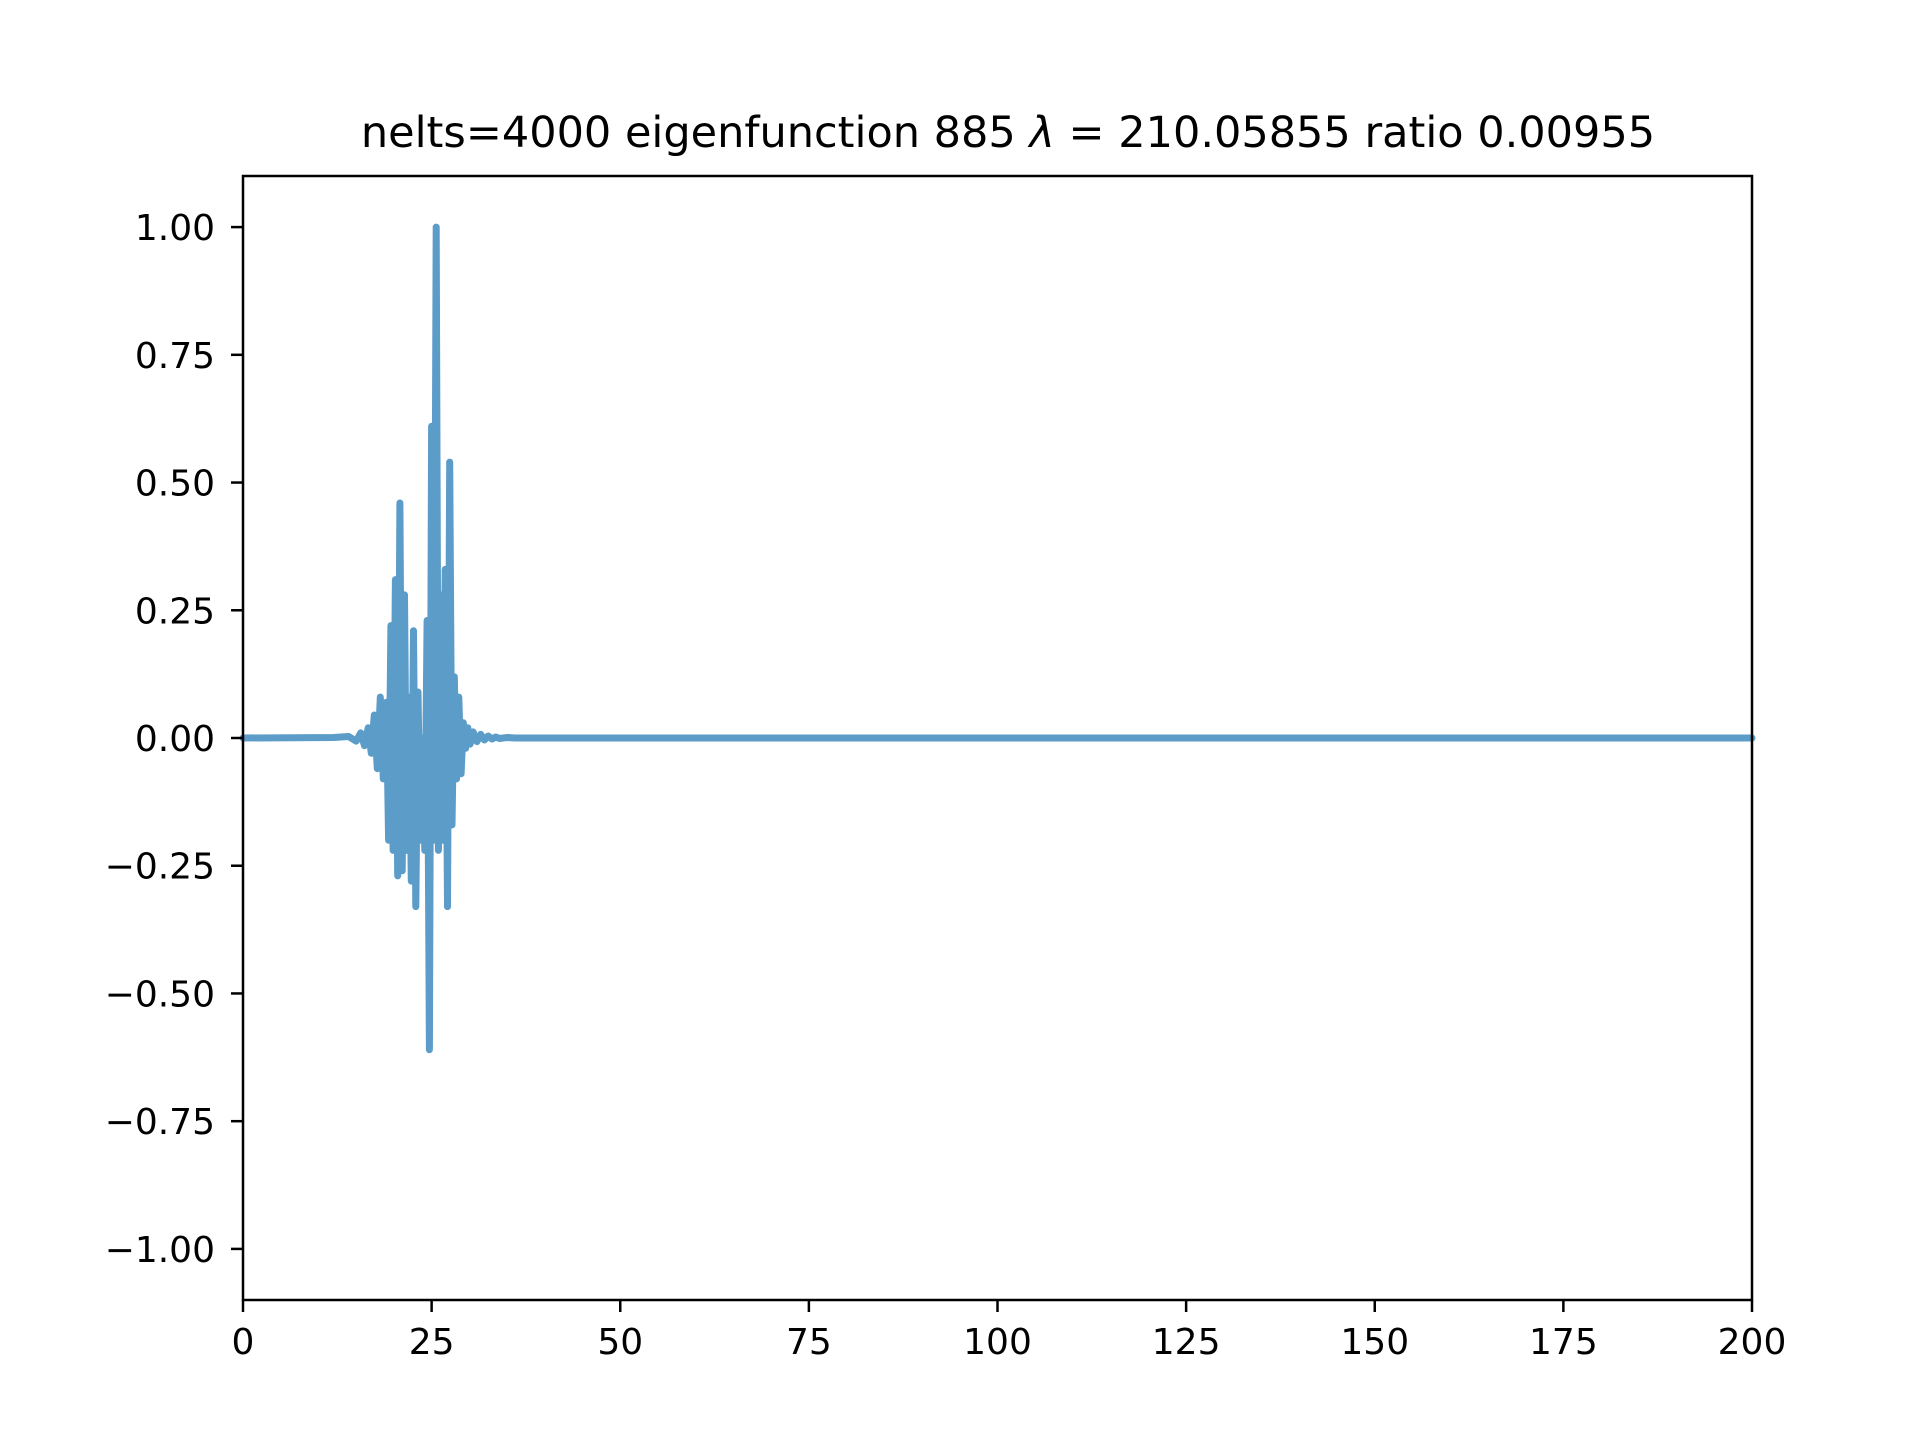 Image resolution: width=1920 pixels, height=1445 pixels. What do you see at coordinates (160, 994) in the screenshot?
I see `y-tick-label: −0.50` at bounding box center [160, 994].